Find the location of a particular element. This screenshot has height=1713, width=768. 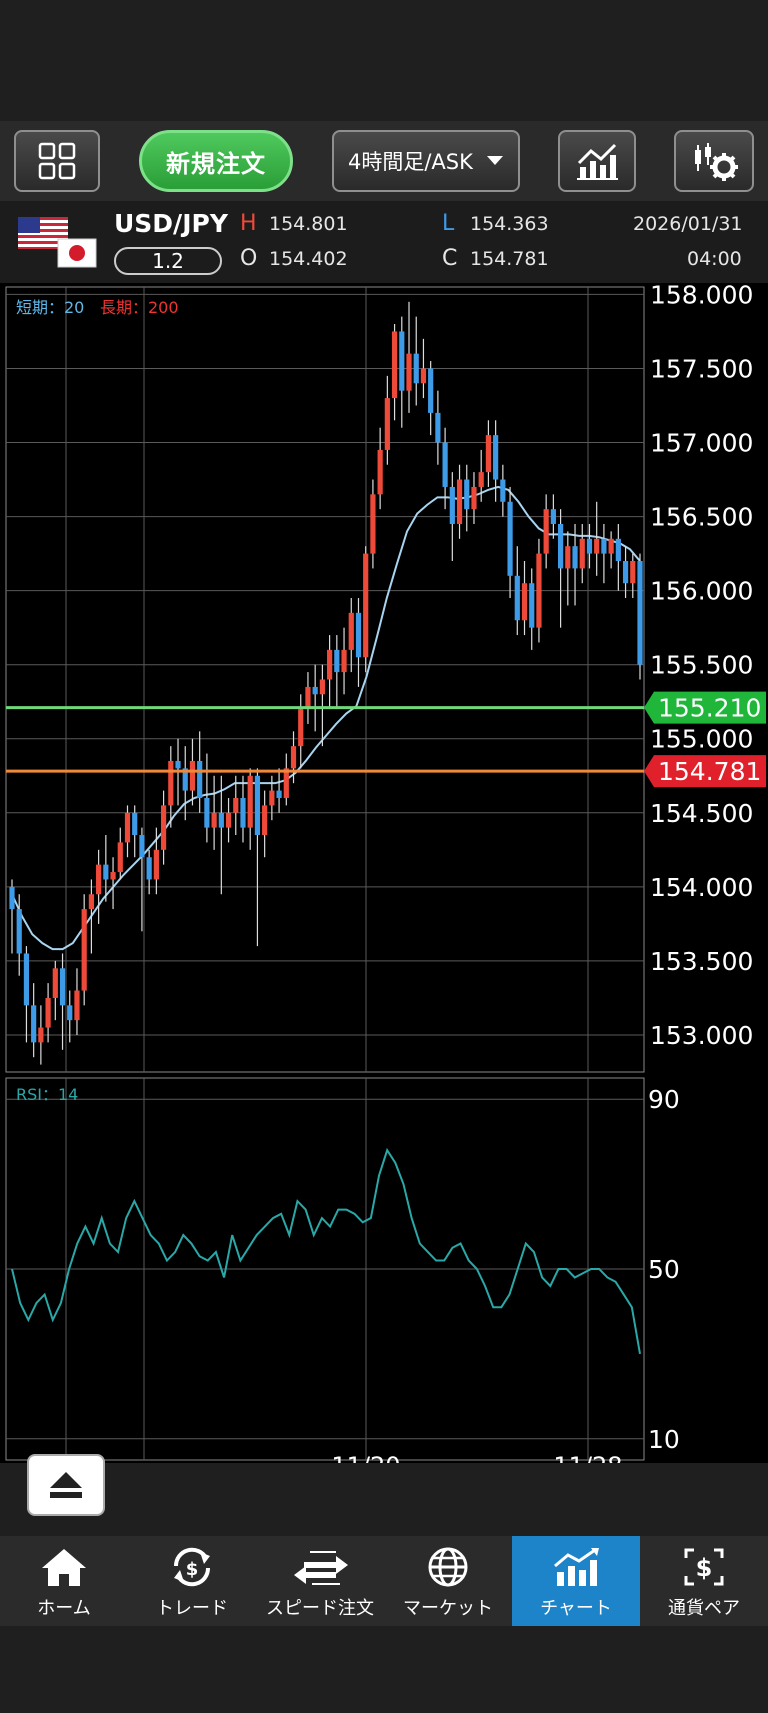

ask-price-badge is located at coordinates (705, 771).